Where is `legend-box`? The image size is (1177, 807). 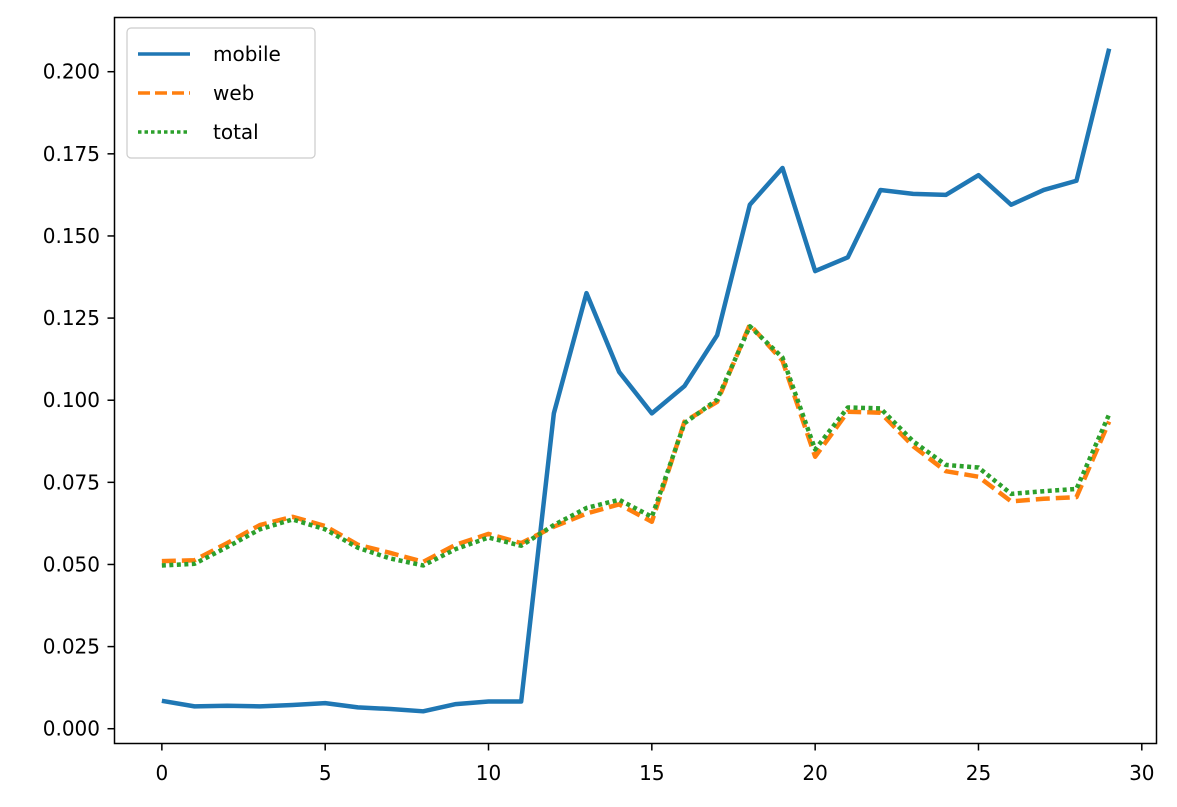 legend-box is located at coordinates (221, 93).